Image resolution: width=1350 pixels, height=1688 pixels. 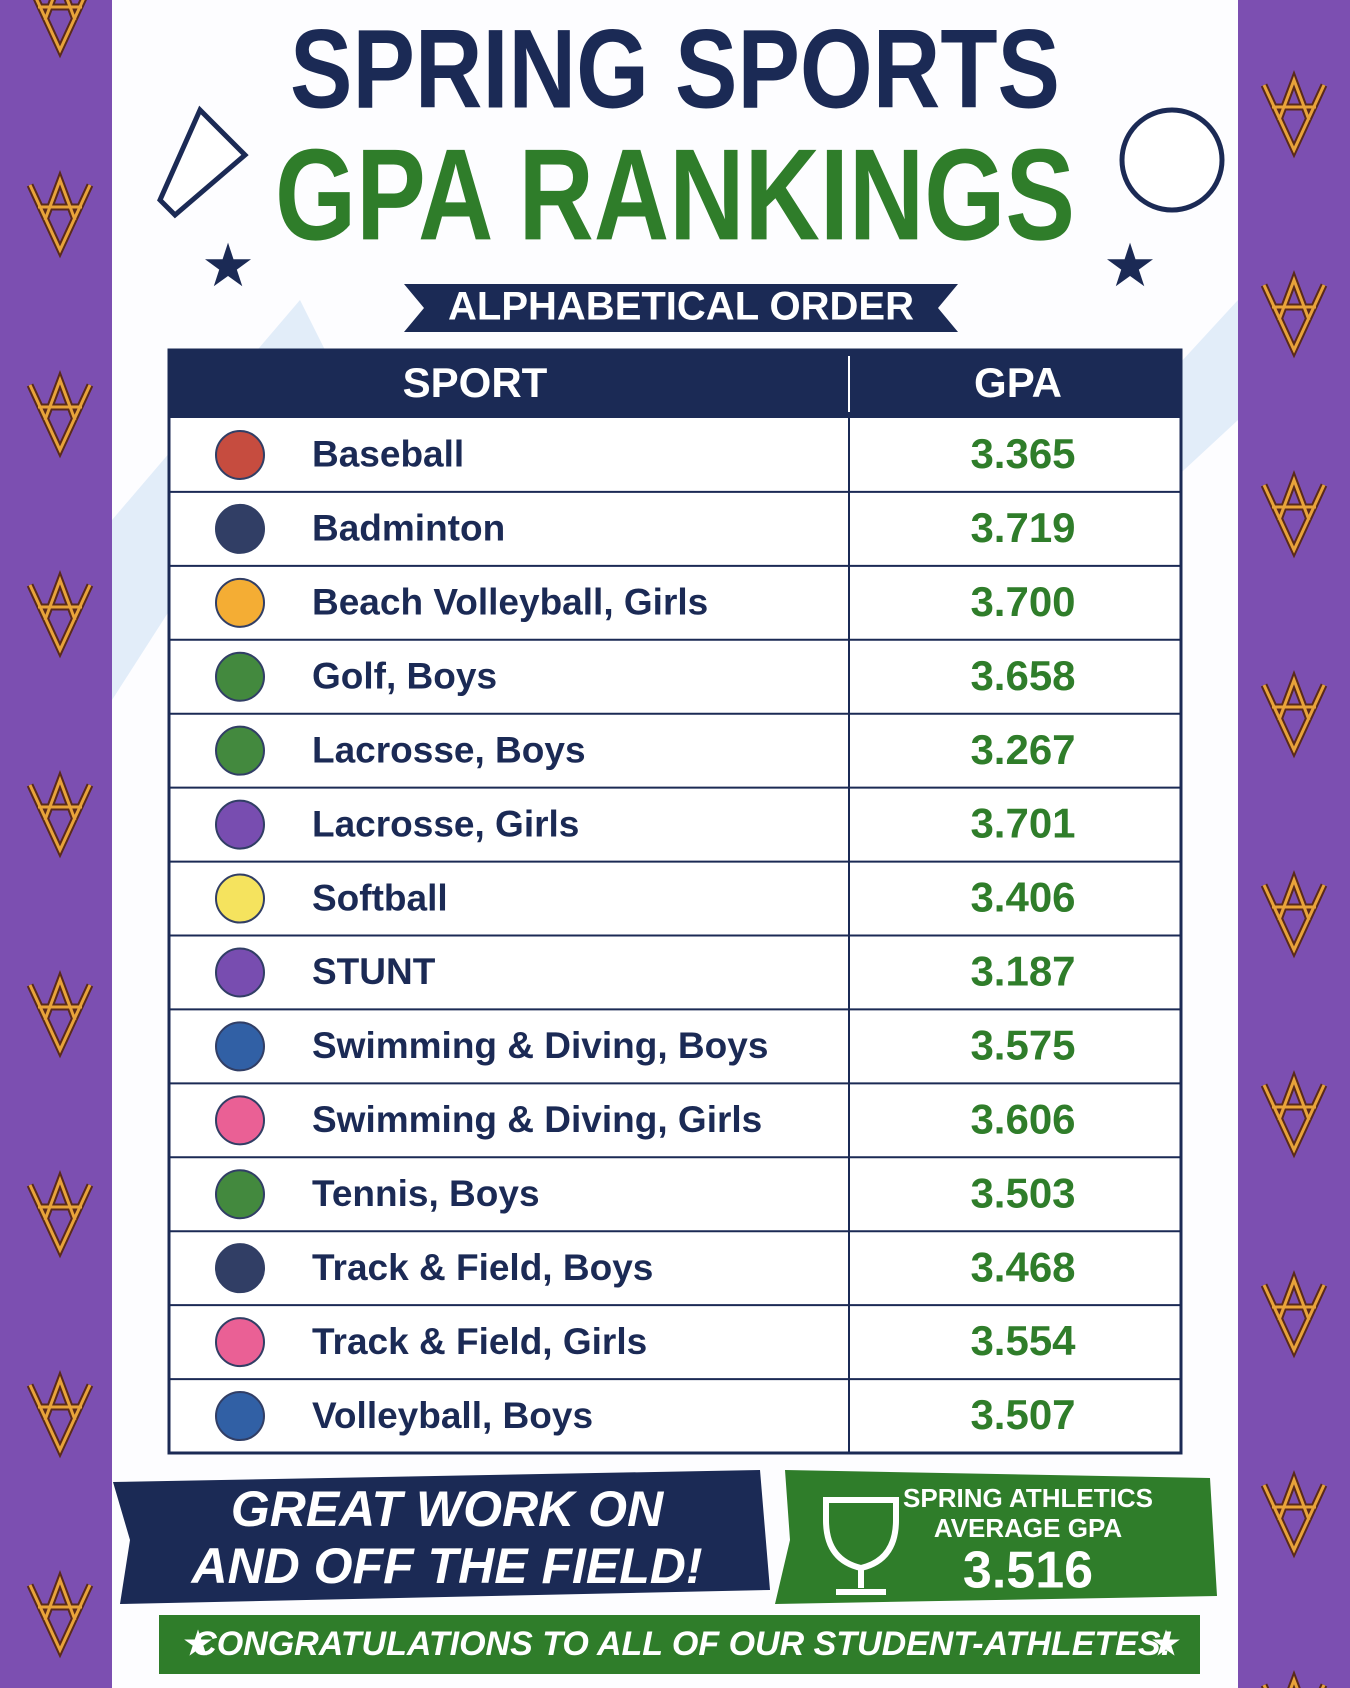 I want to click on gpa: 3.575, so click(x=1022, y=1044).